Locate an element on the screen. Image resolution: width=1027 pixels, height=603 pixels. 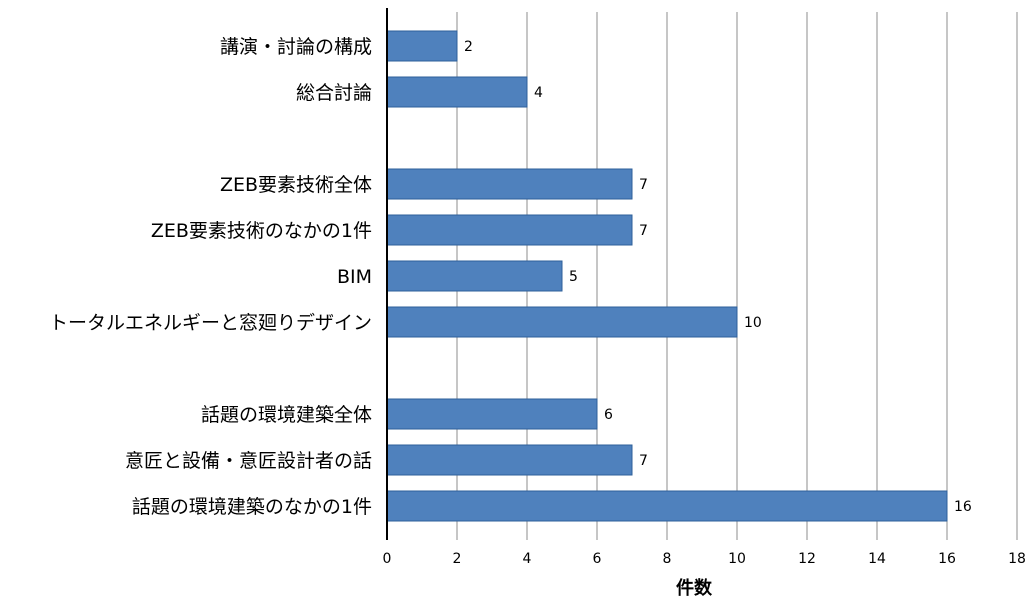
x-tick-label: 12 is located at coordinates (807, 559).